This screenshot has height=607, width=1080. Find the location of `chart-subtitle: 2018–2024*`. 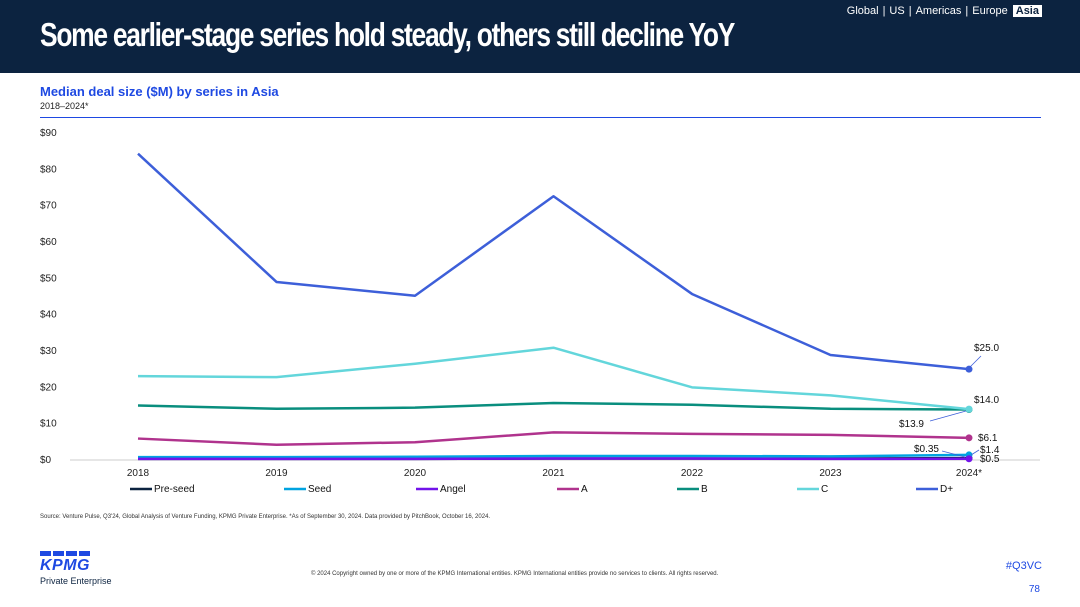

chart-subtitle: 2018–2024* is located at coordinates (64, 106).